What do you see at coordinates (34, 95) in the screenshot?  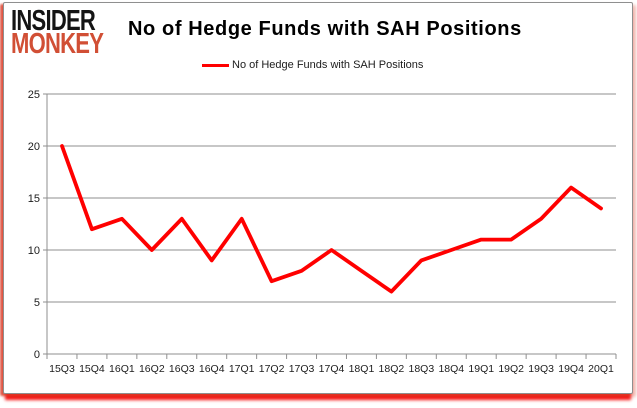 I see `y-axis-label: 25` at bounding box center [34, 95].